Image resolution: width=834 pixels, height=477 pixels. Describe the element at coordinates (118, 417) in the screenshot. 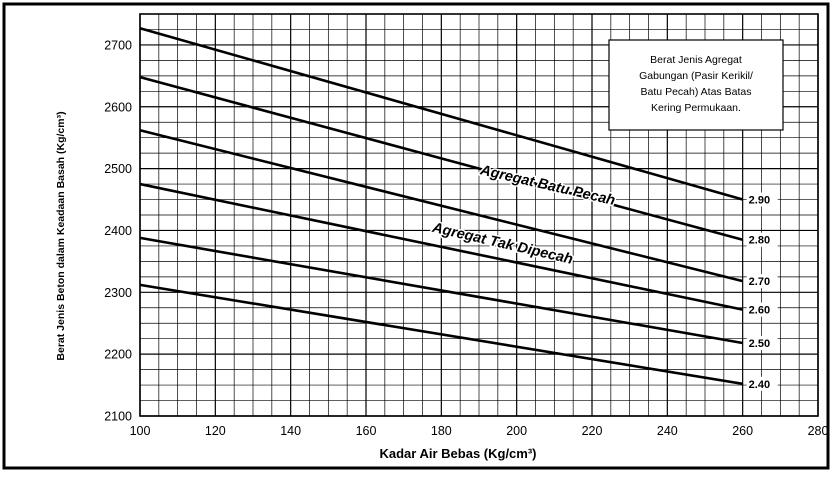

I see `y-tick-label: 2100` at that location.